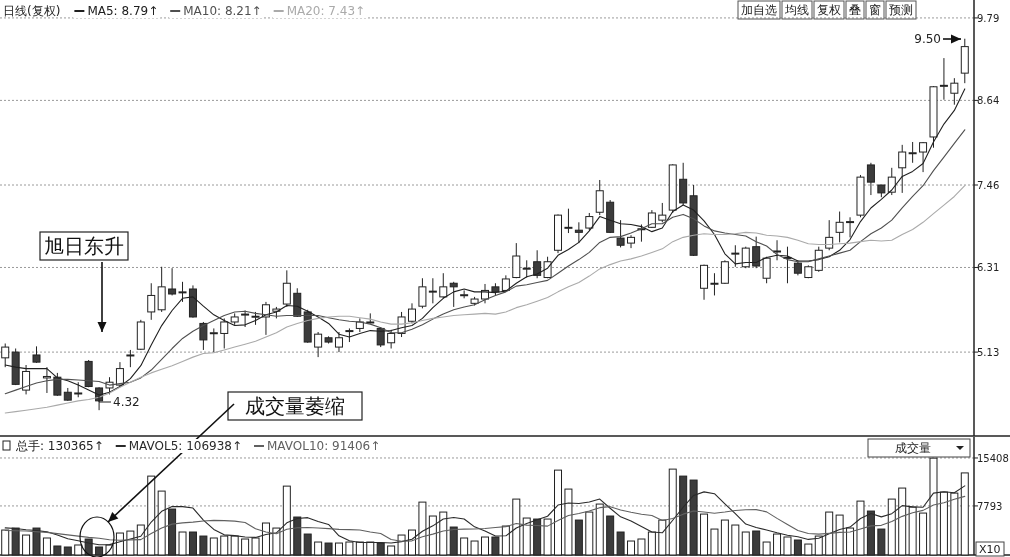 Image resolution: width=1010 pixels, height=557 pixels. Describe the element at coordinates (829, 10) in the screenshot. I see `annotation: 复权` at that location.